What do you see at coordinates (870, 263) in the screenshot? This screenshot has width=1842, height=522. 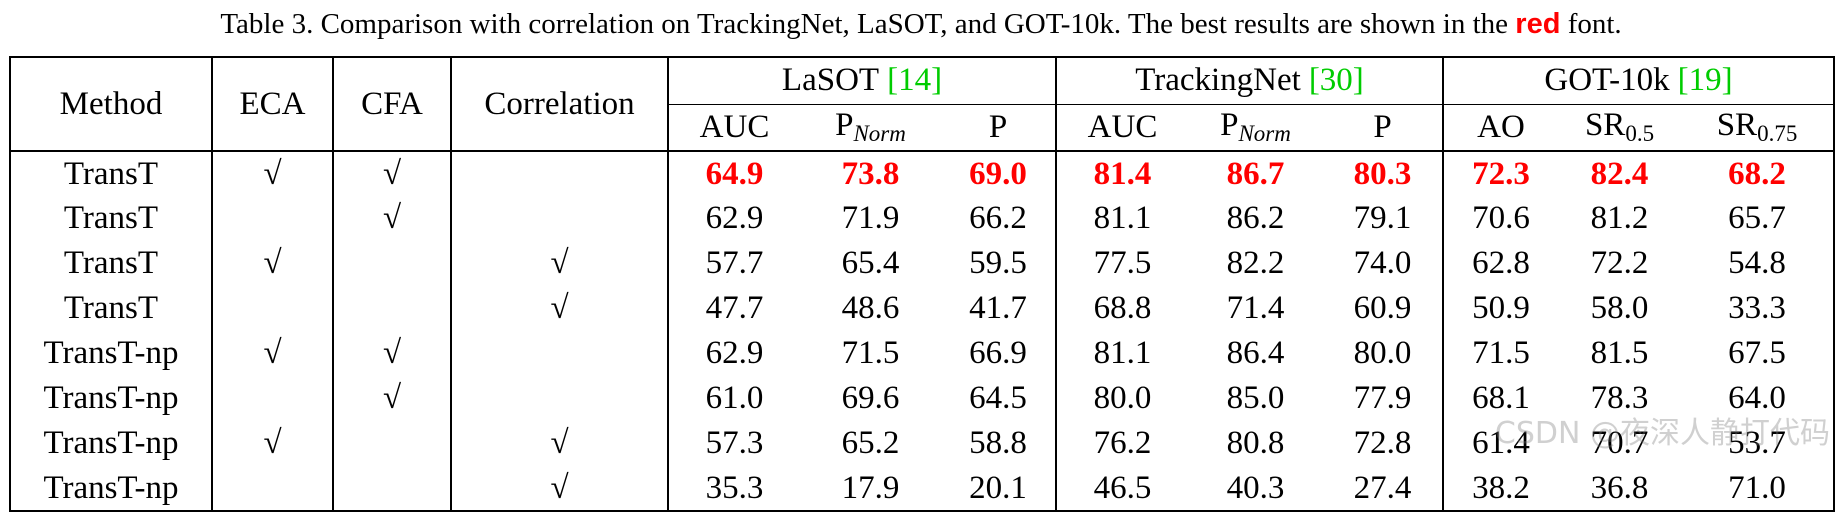 I see `value-cell: 65.4` at bounding box center [870, 263].